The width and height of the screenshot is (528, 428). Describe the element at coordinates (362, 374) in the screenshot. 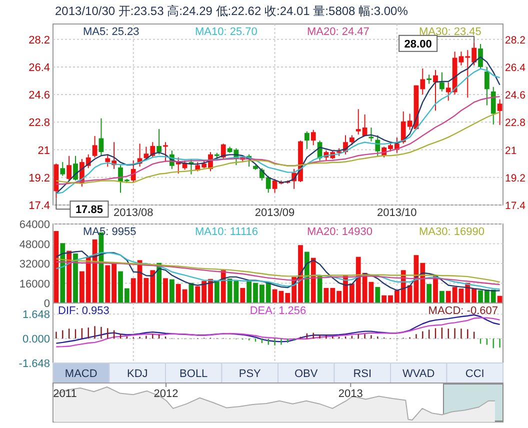

I see `text: RSI` at that location.